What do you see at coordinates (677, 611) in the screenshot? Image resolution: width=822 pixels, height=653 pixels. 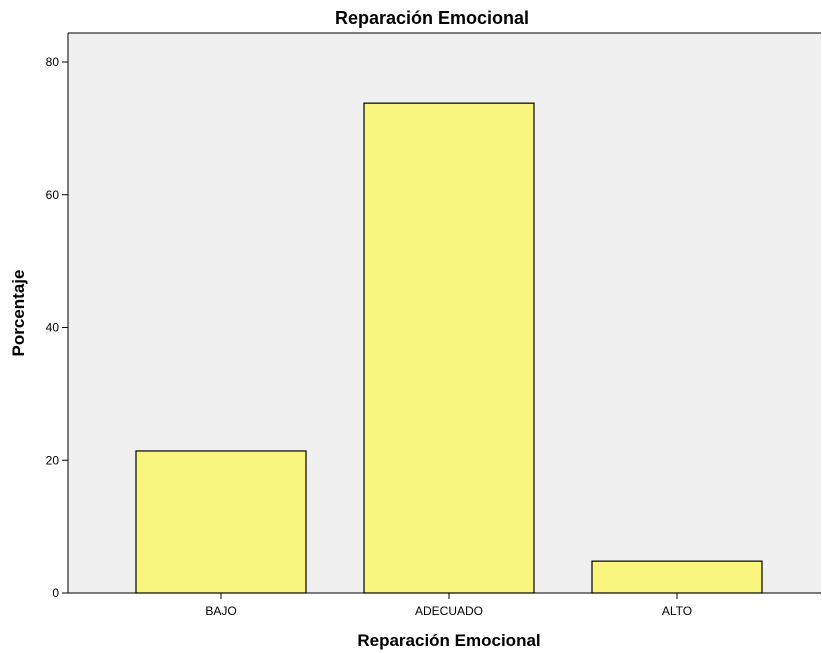 I see `x-tick-label: ALTO` at bounding box center [677, 611].